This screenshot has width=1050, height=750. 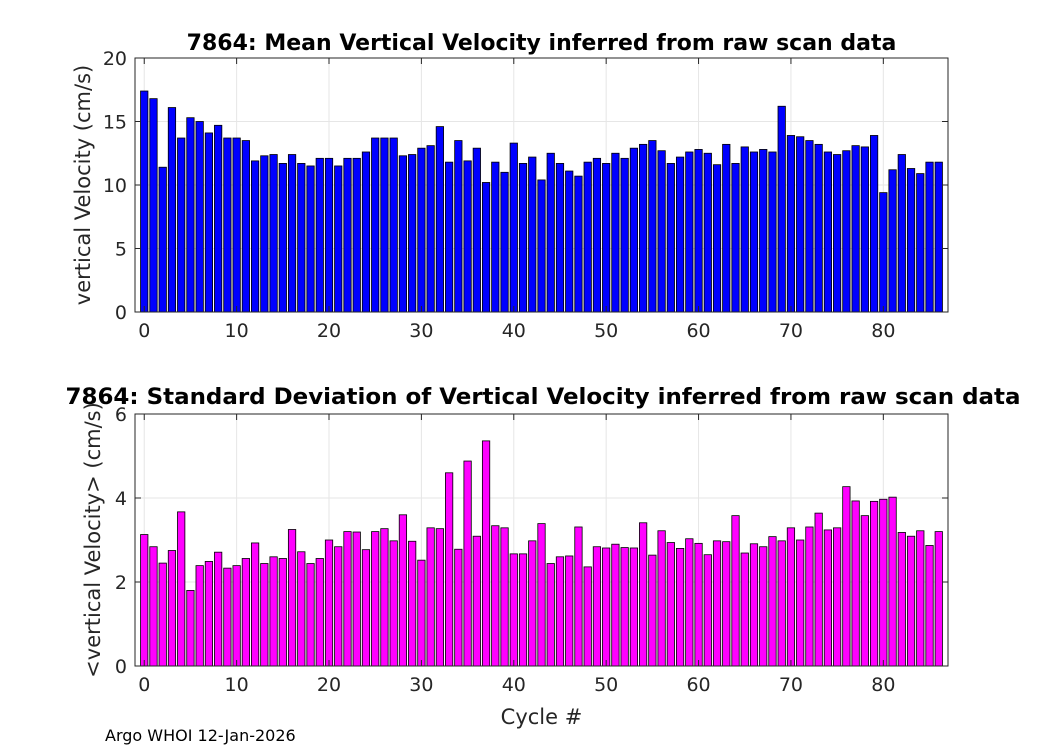 What do you see at coordinates (542, 717) in the screenshot?
I see `x-axis-label: Cycle #` at bounding box center [542, 717].